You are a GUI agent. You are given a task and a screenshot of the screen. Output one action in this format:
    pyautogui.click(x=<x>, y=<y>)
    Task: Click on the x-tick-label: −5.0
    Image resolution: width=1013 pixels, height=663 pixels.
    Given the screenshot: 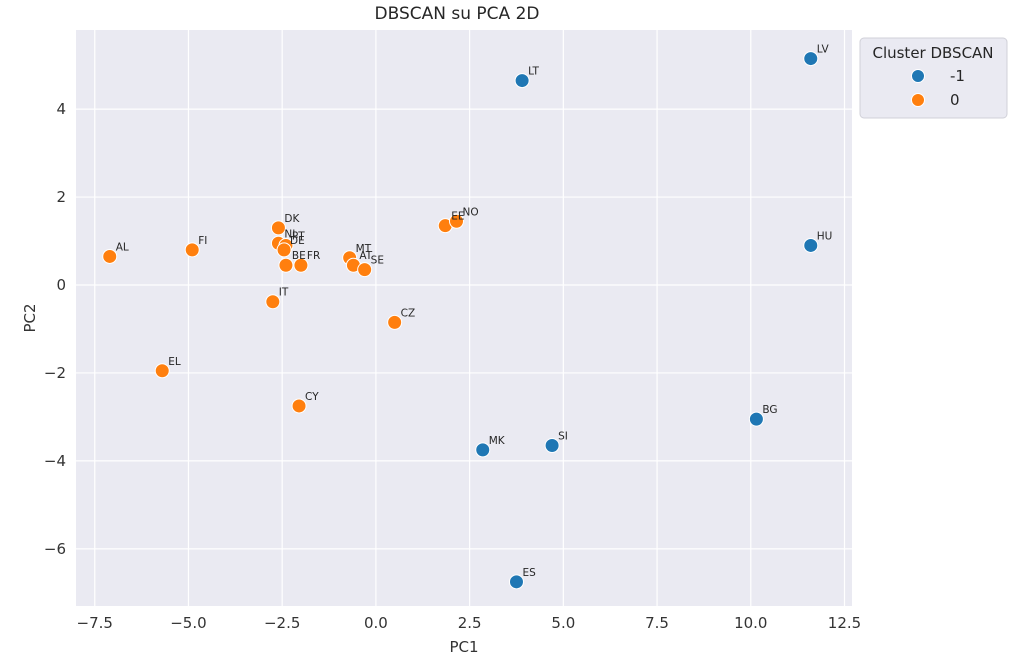 What is the action you would take?
    pyautogui.click(x=188, y=623)
    